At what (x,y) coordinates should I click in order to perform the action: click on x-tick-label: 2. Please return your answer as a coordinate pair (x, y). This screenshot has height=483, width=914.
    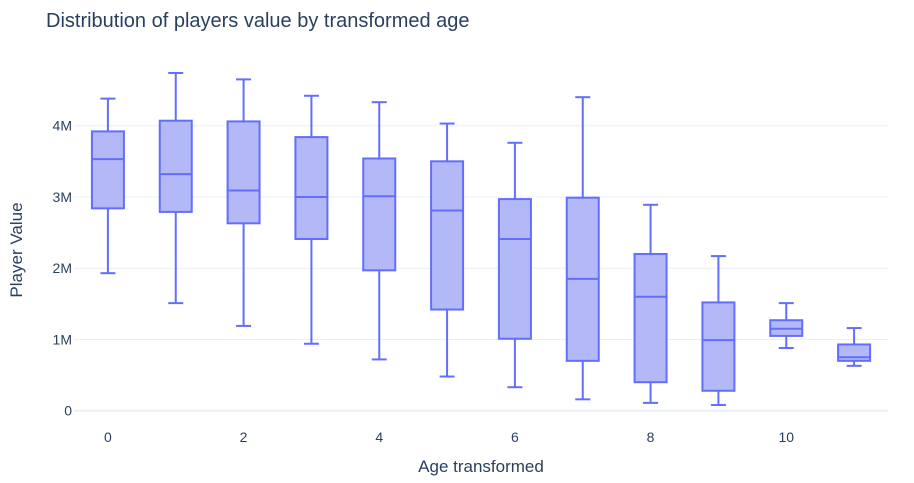
    Looking at the image, I should click on (244, 437).